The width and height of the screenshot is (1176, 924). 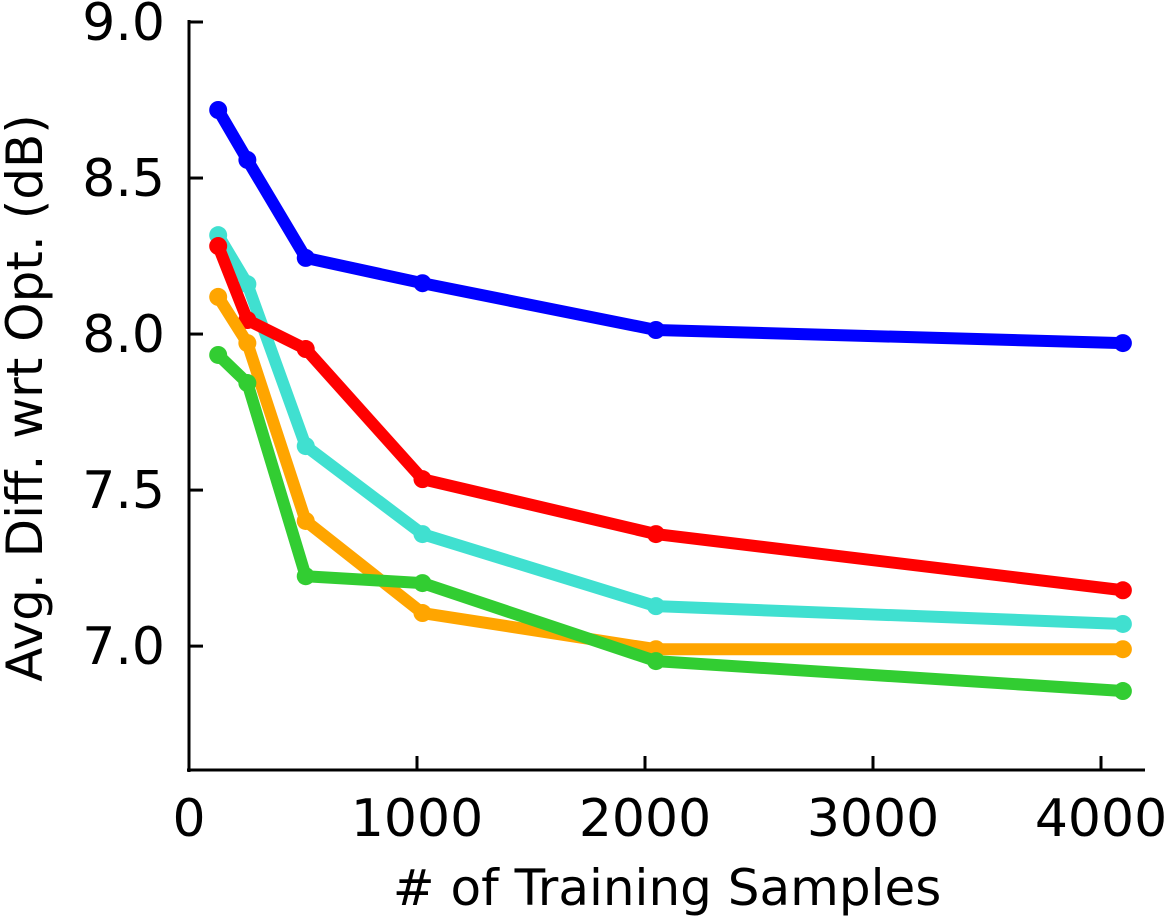 What do you see at coordinates (667, 888) in the screenshot?
I see `x-axis-label: # of Training Samples` at bounding box center [667, 888].